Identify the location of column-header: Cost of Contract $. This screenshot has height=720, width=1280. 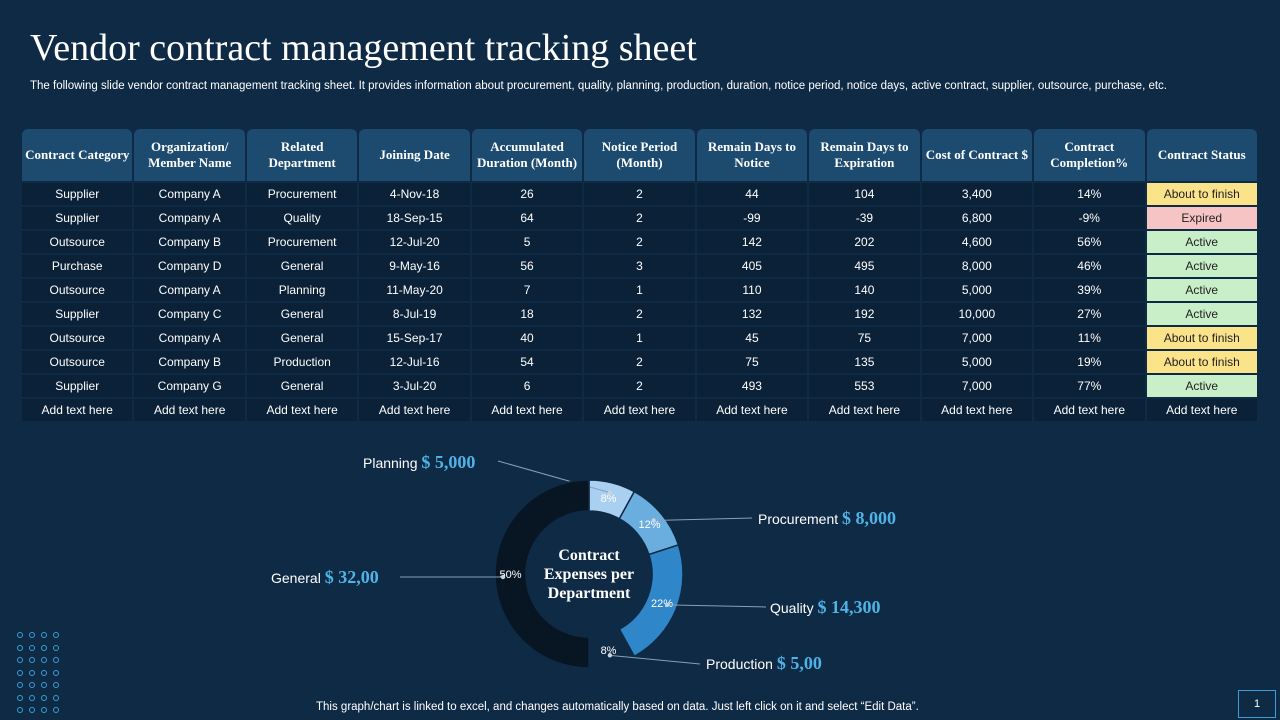
(977, 155).